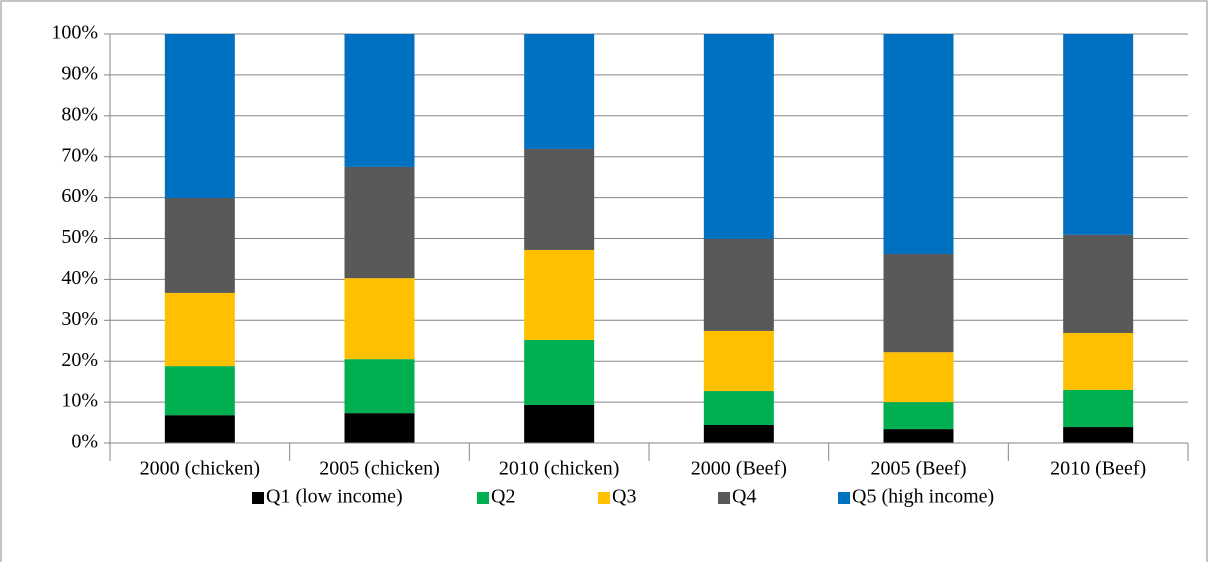 The image size is (1213, 567). Describe the element at coordinates (79, 278) in the screenshot. I see `y-tick-label: 40%` at that location.